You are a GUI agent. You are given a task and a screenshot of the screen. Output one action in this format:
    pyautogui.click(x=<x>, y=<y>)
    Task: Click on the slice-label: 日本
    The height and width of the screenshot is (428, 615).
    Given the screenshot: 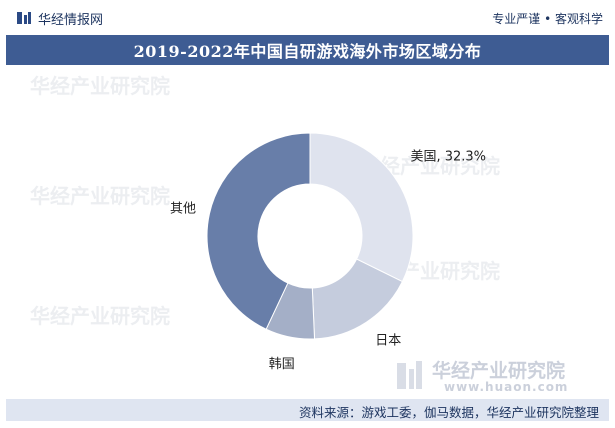 What is the action you would take?
    pyautogui.click(x=388, y=341)
    